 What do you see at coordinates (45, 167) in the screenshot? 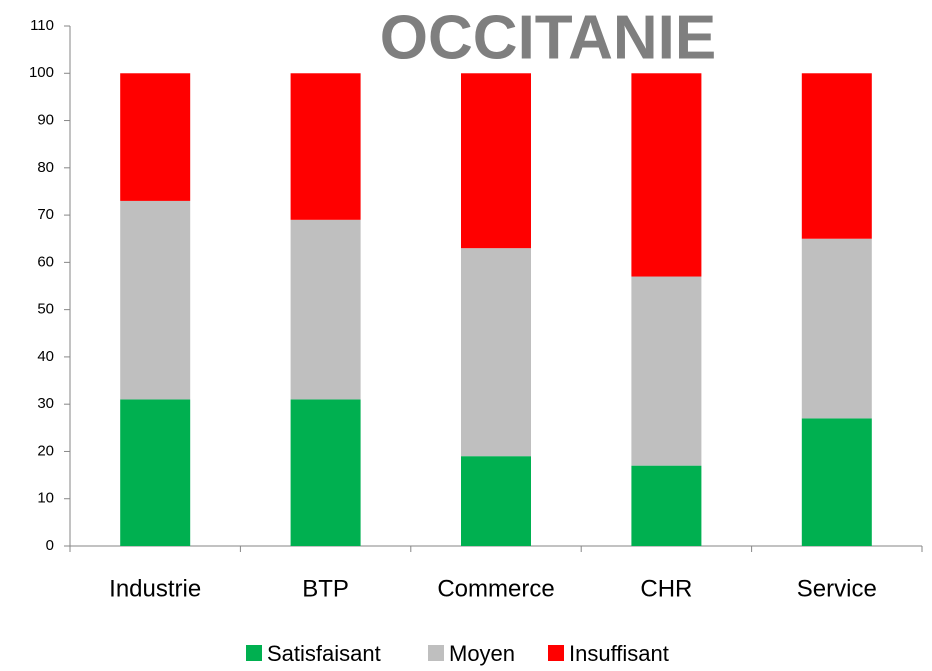
I see `y-tick-label: 80` at bounding box center [45, 167].